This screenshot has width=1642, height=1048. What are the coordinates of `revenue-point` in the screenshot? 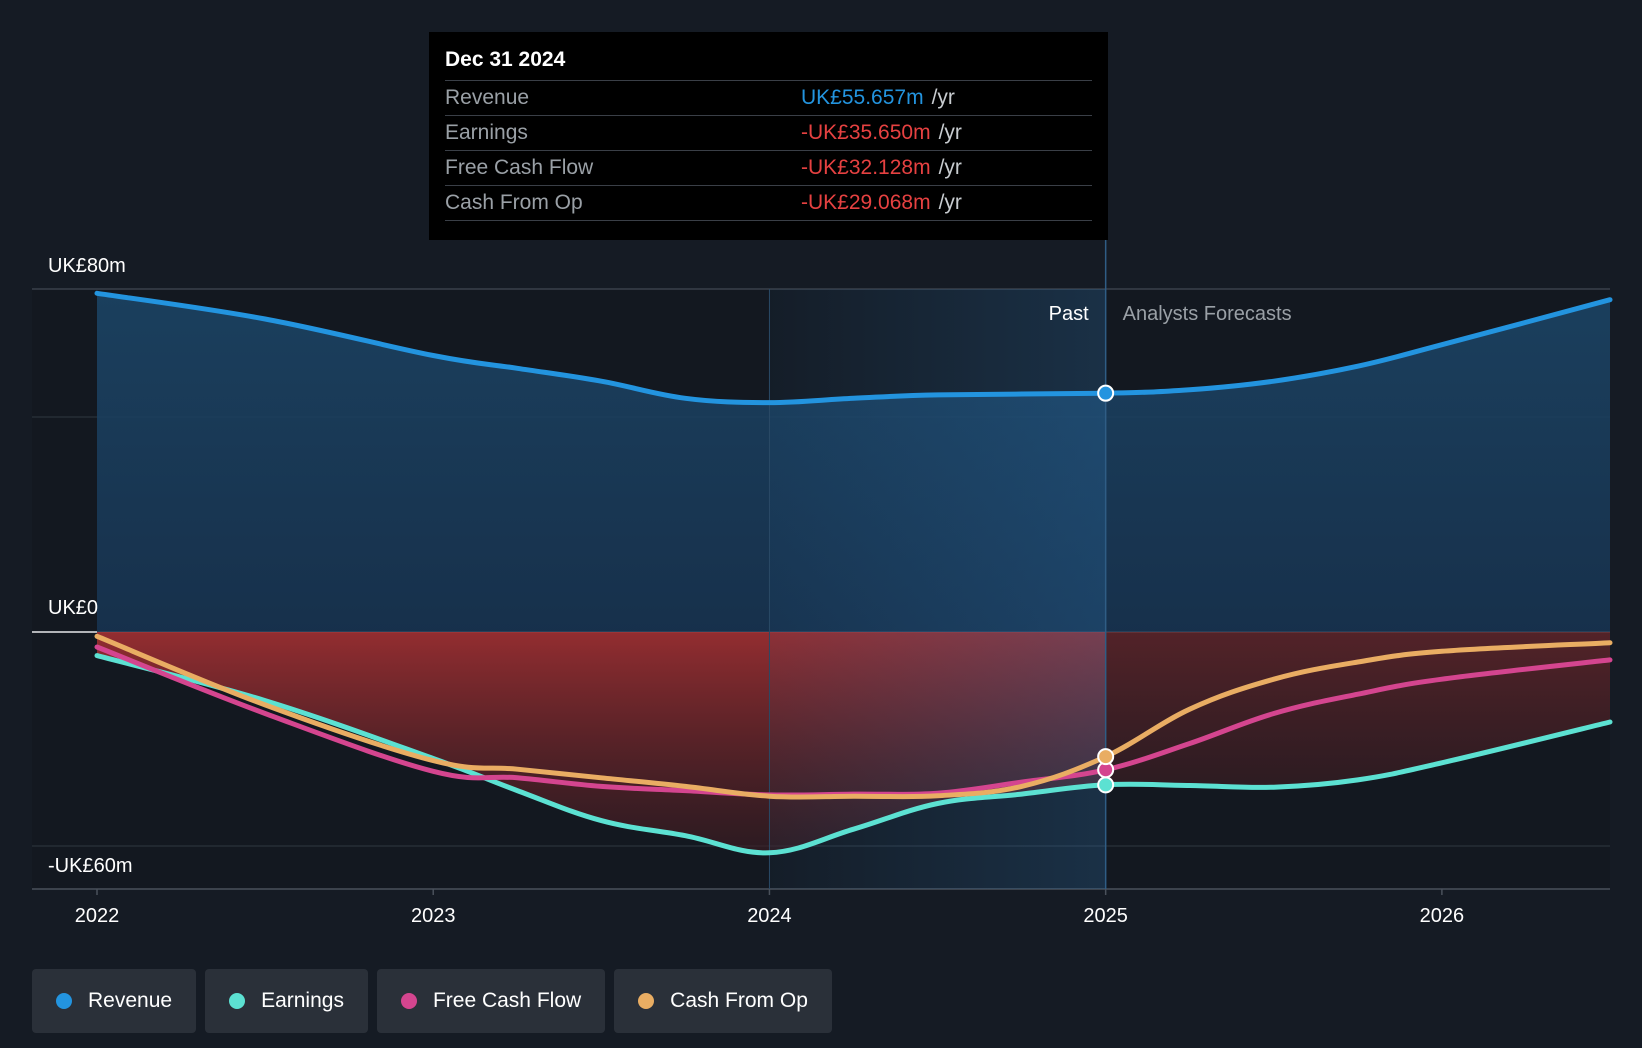 It's located at (1106, 393).